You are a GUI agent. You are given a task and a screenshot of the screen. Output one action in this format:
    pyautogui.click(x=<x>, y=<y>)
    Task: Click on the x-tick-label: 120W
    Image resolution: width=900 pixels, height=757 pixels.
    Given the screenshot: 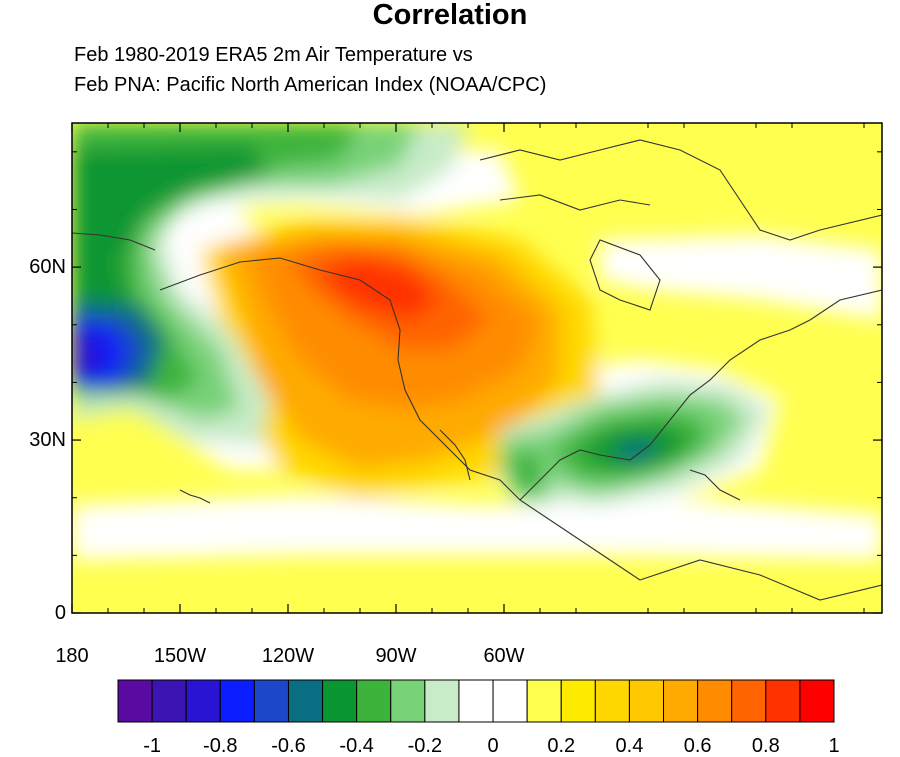 What is the action you would take?
    pyautogui.click(x=288, y=656)
    